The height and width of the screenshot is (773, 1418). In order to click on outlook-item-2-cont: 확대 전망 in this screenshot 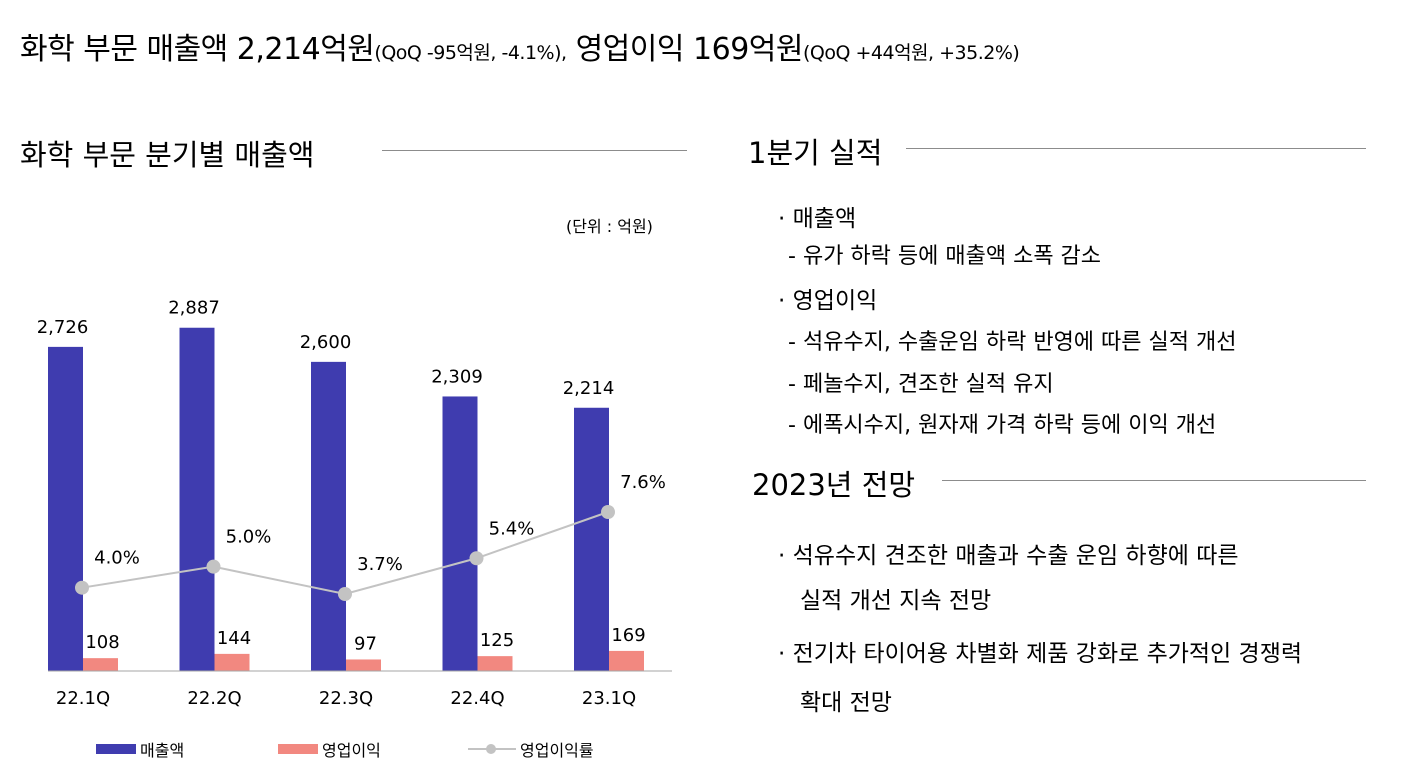, I will do `click(846, 703)`.